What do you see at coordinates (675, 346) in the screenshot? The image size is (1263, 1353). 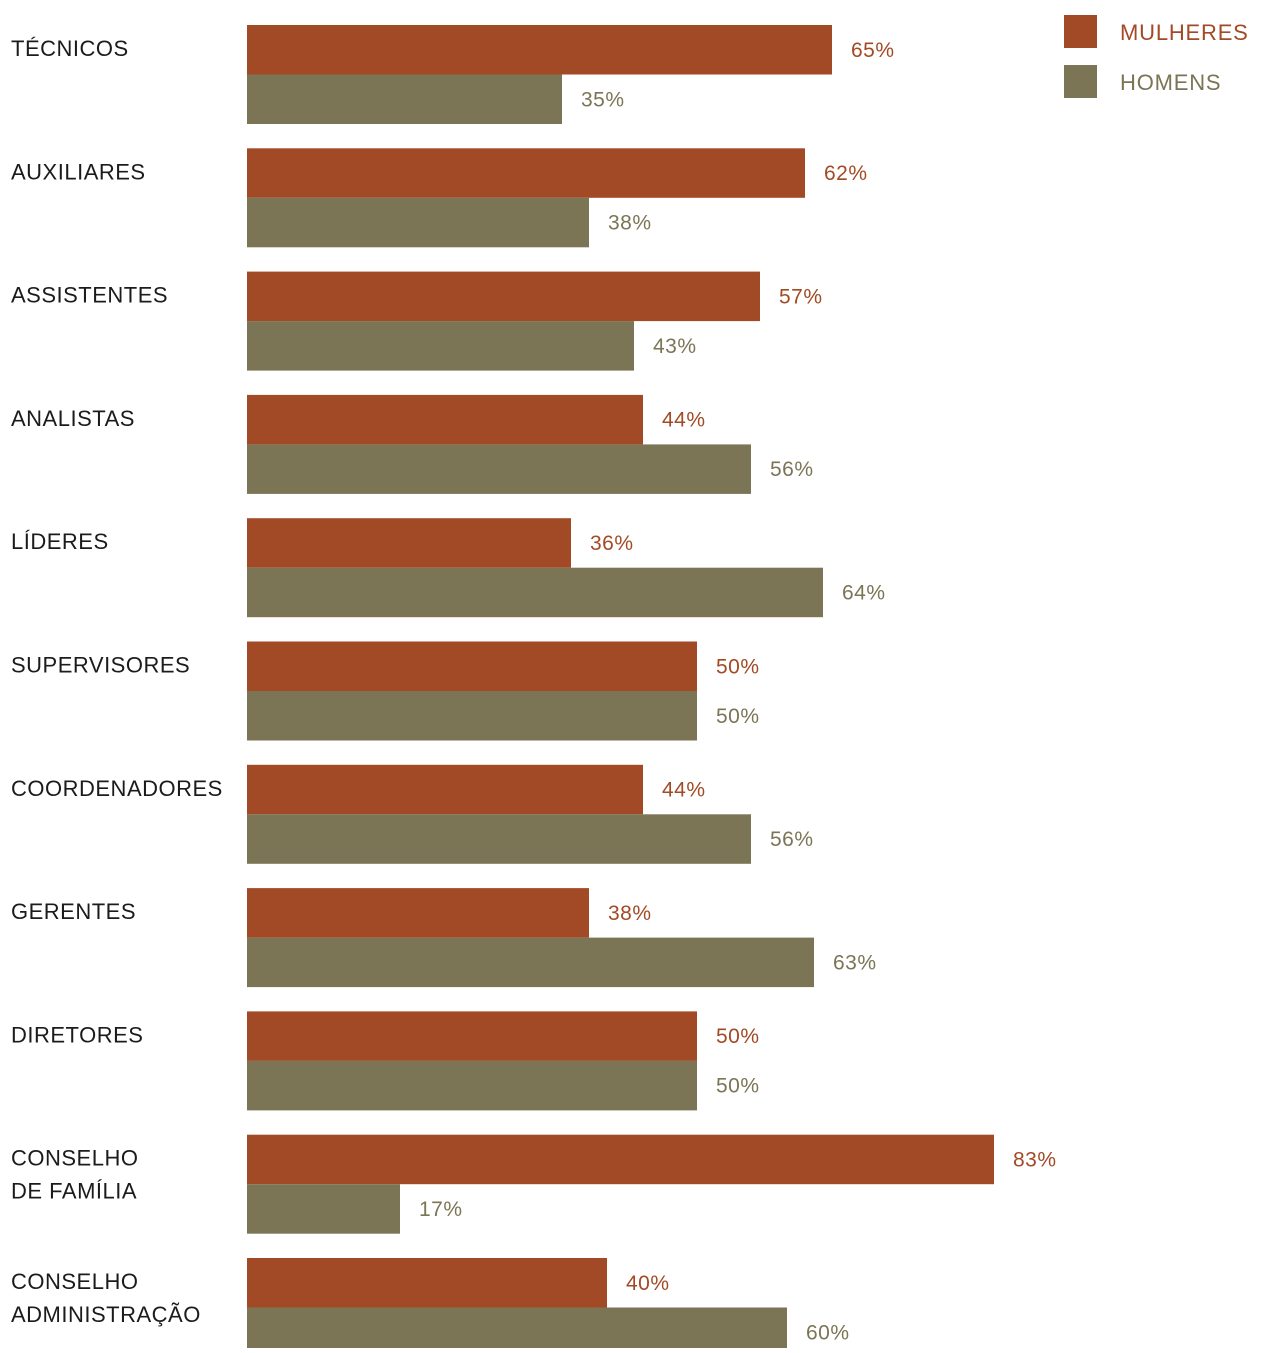 I see `value-label-homens: 43%` at bounding box center [675, 346].